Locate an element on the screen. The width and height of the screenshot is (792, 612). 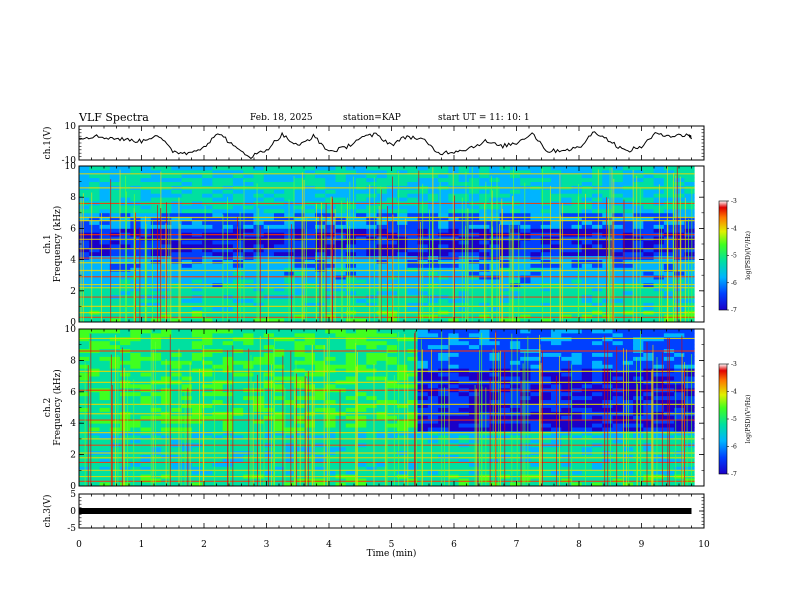
ch3-series-line is located at coordinates (385, 511).